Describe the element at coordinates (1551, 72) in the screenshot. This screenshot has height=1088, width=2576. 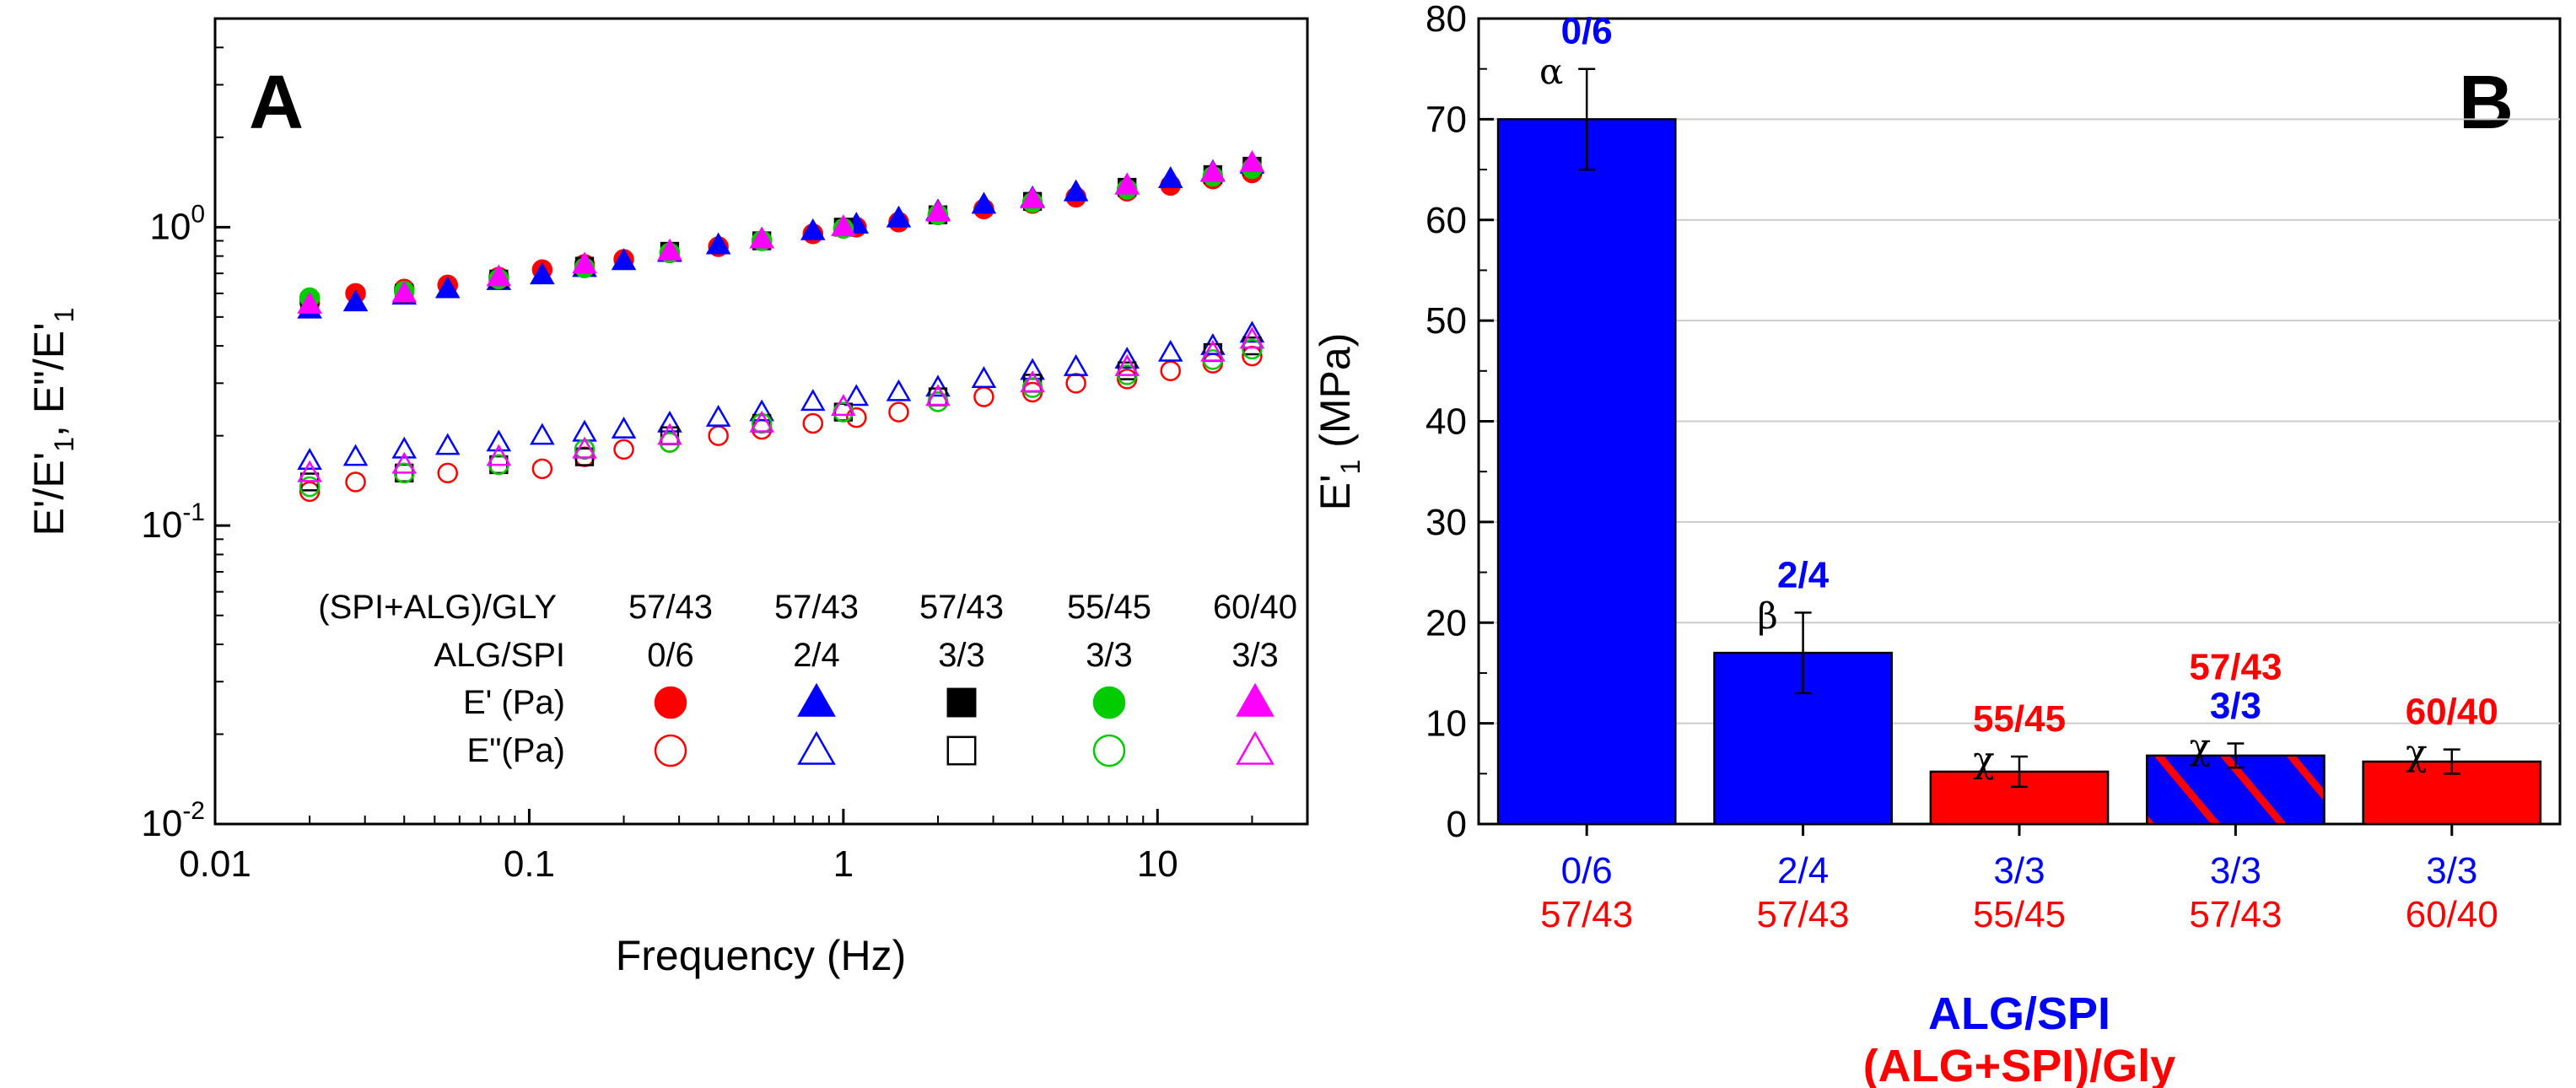
I see `significance-letter: α` at that location.